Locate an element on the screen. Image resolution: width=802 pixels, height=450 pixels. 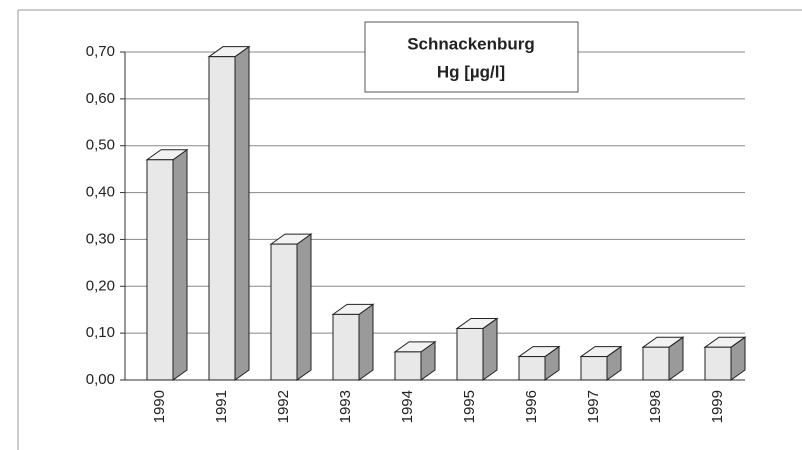
x-tick-label: 1999 is located at coordinates (717, 406).